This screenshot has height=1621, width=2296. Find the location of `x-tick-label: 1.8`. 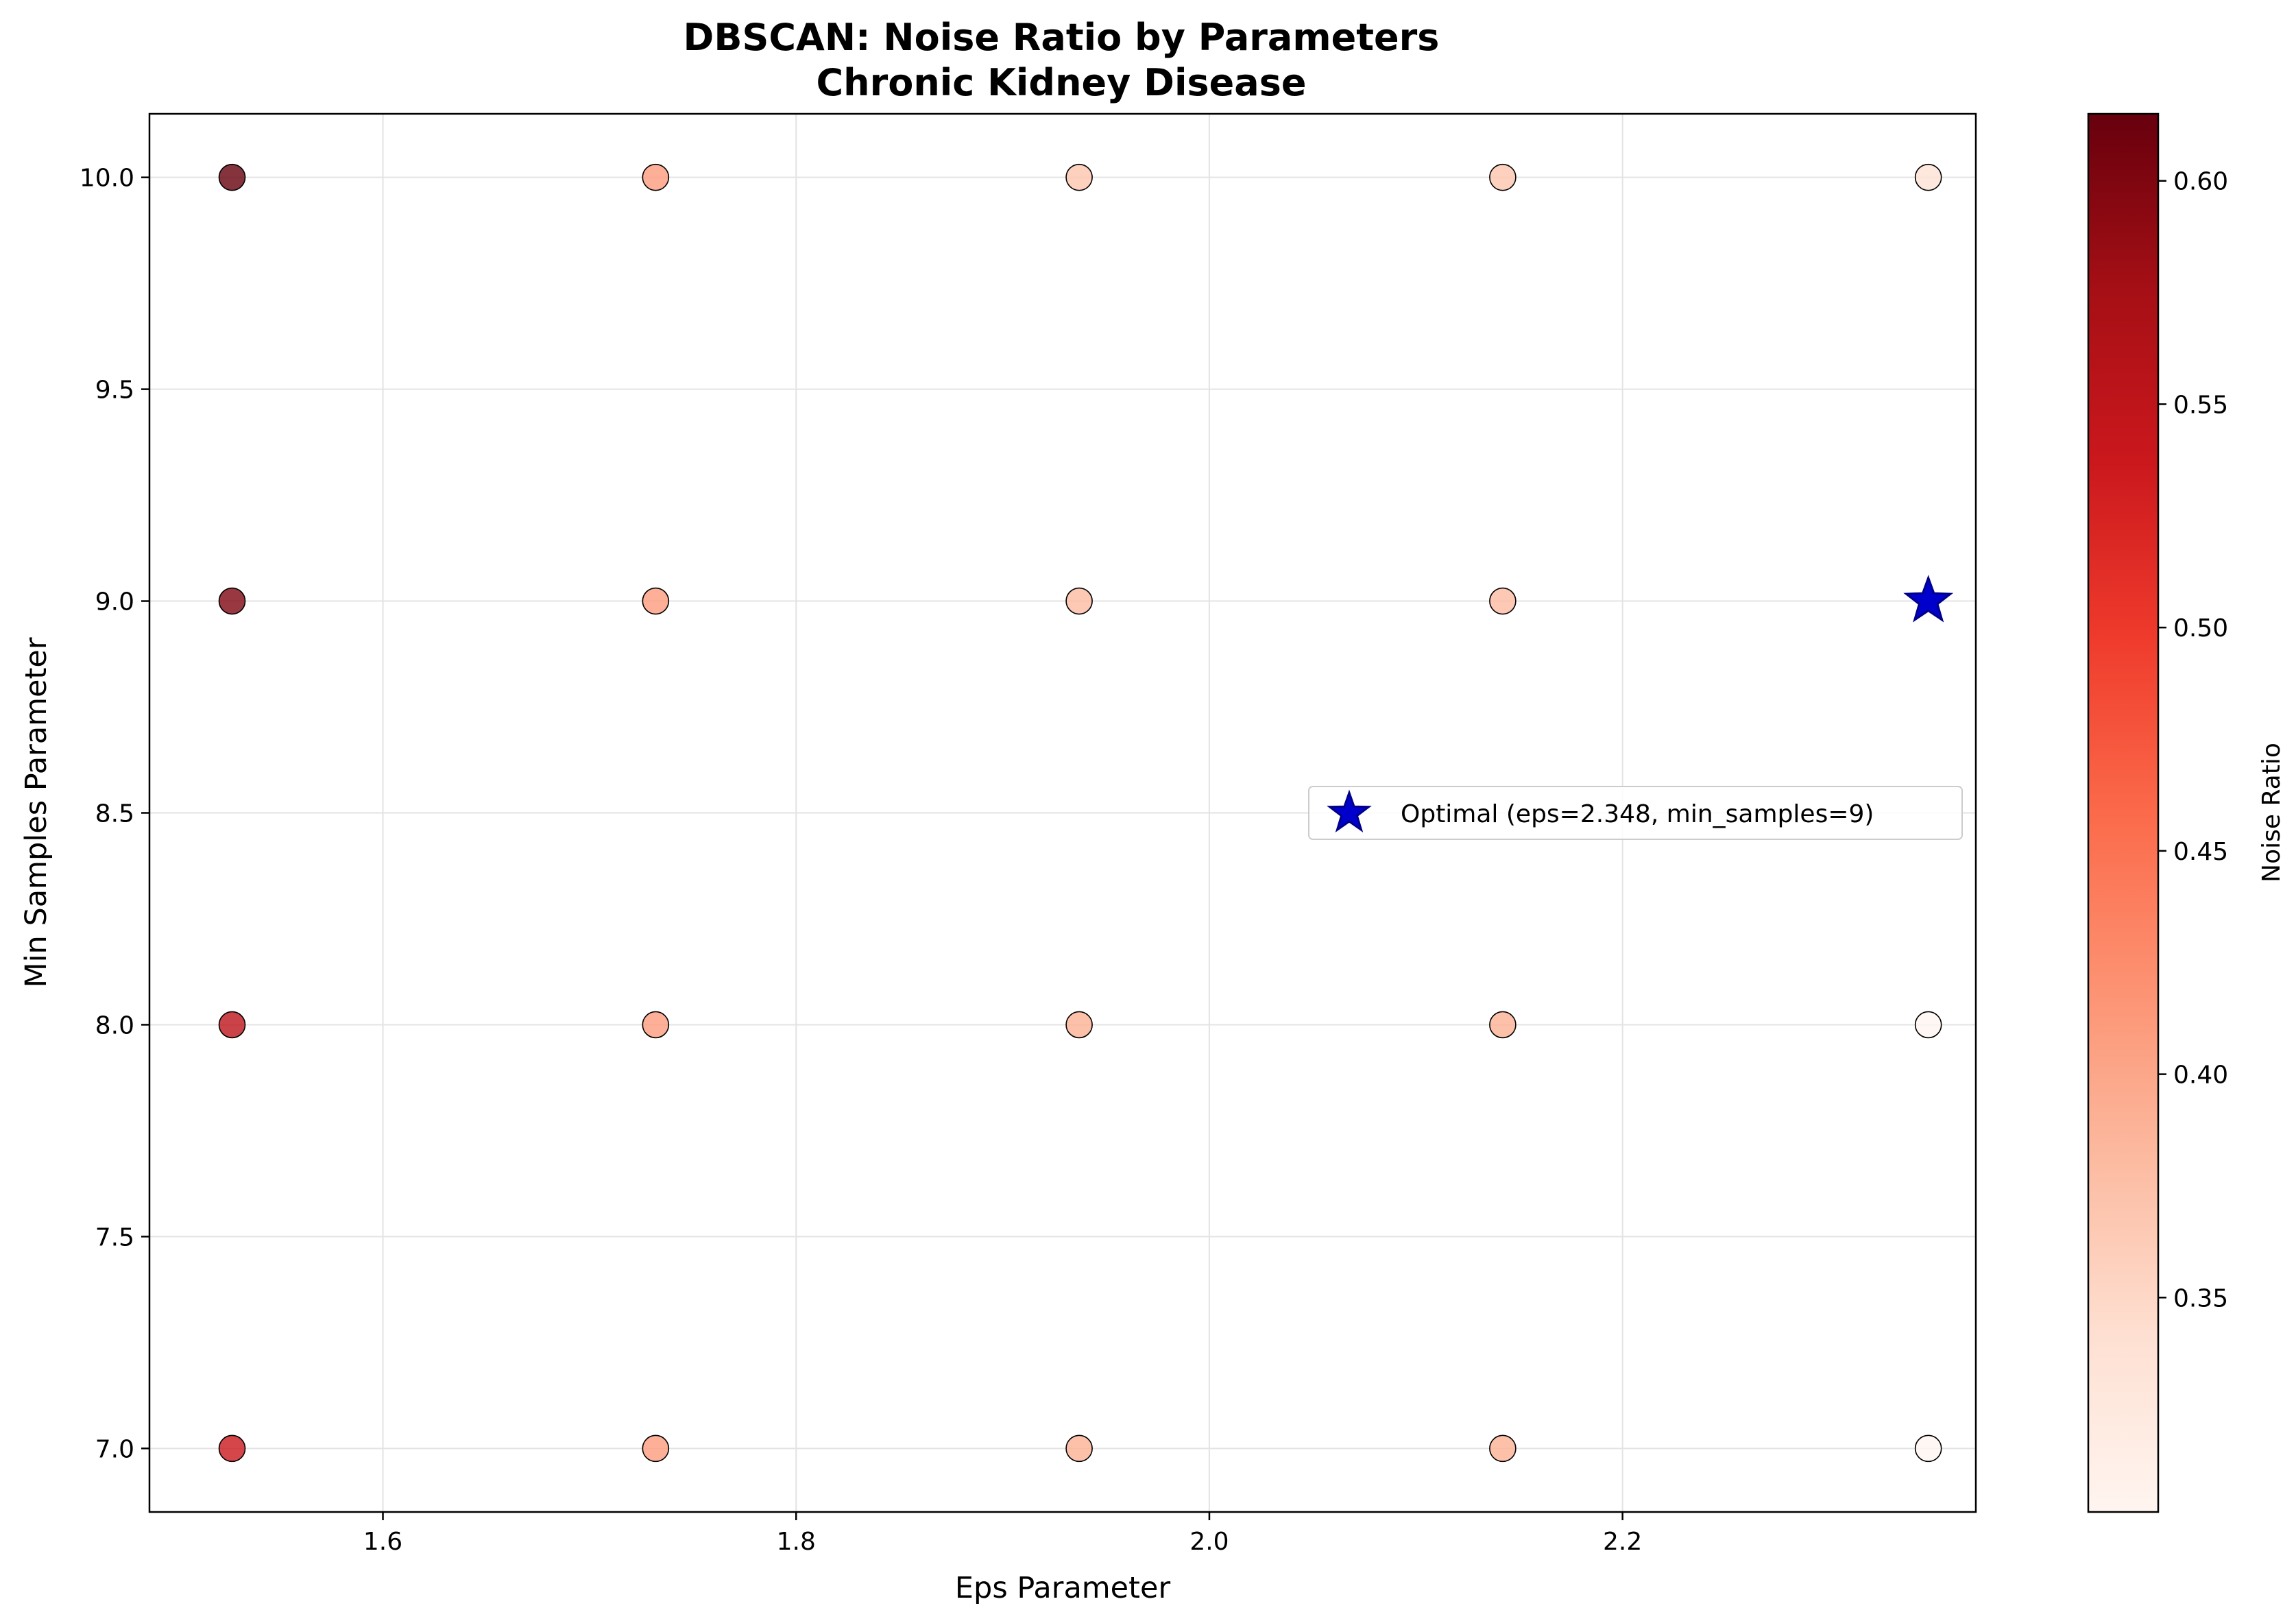

x-tick-label: 1.8 is located at coordinates (796, 1542).